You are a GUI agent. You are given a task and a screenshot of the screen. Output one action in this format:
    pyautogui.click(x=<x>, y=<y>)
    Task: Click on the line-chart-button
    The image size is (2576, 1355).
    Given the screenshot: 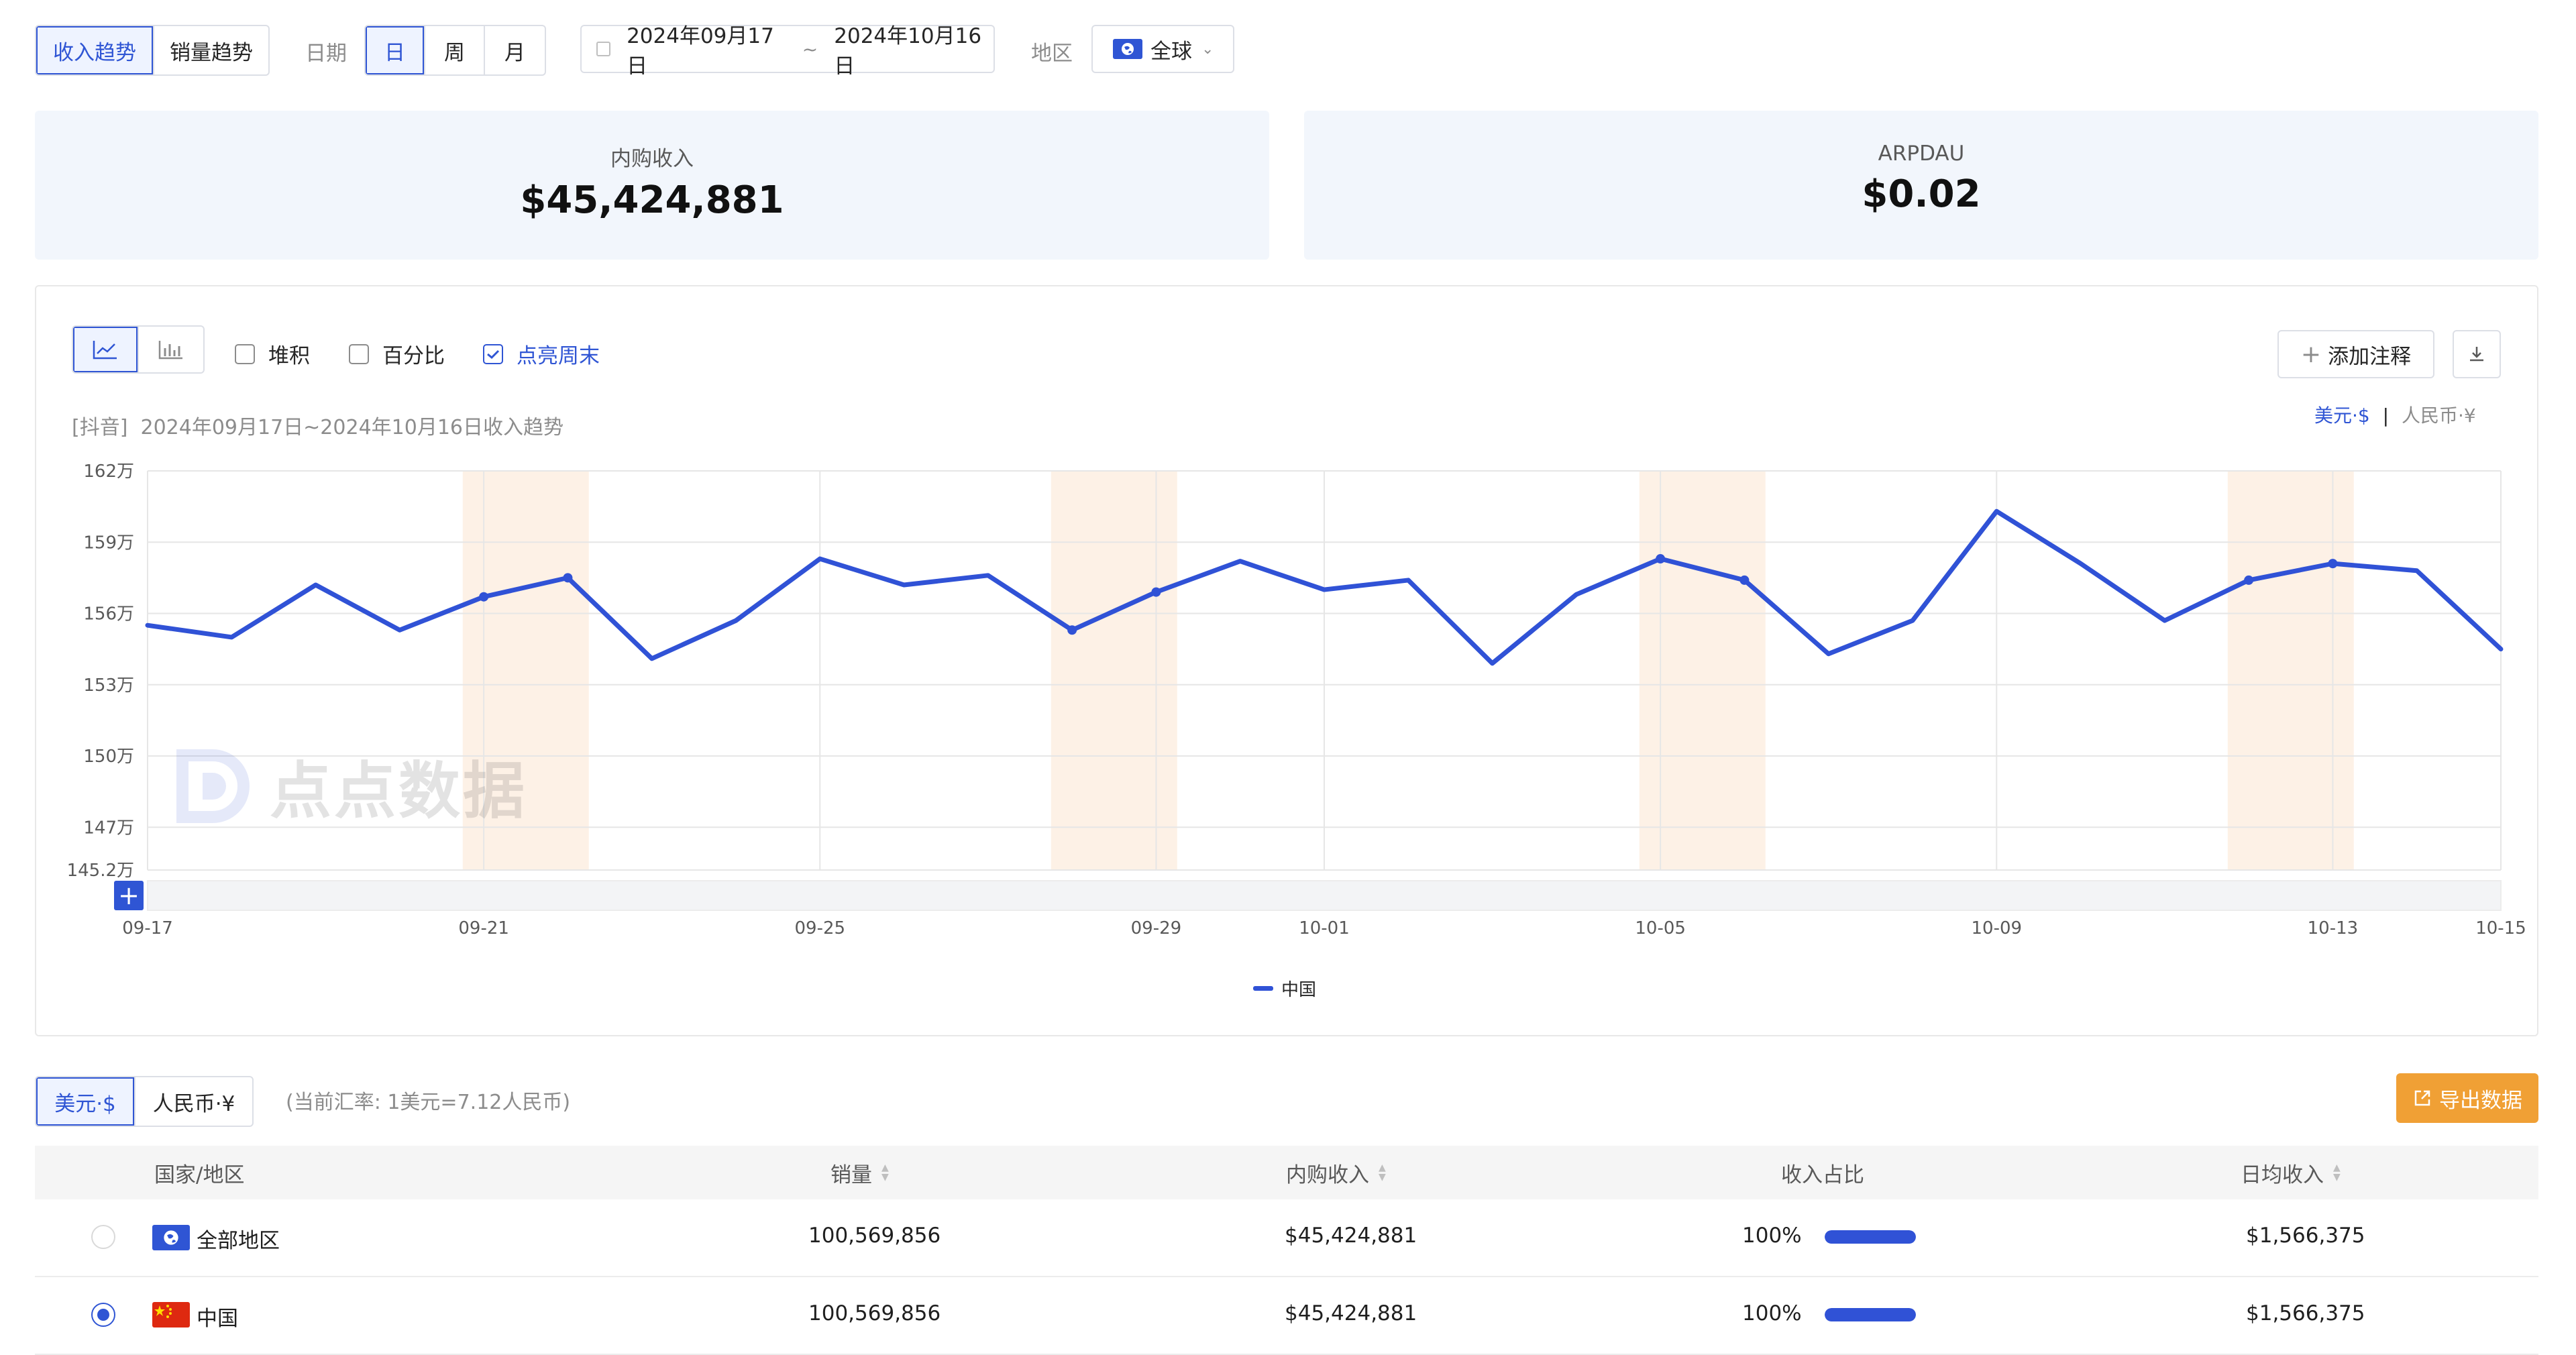 What is the action you would take?
    pyautogui.click(x=105, y=349)
    